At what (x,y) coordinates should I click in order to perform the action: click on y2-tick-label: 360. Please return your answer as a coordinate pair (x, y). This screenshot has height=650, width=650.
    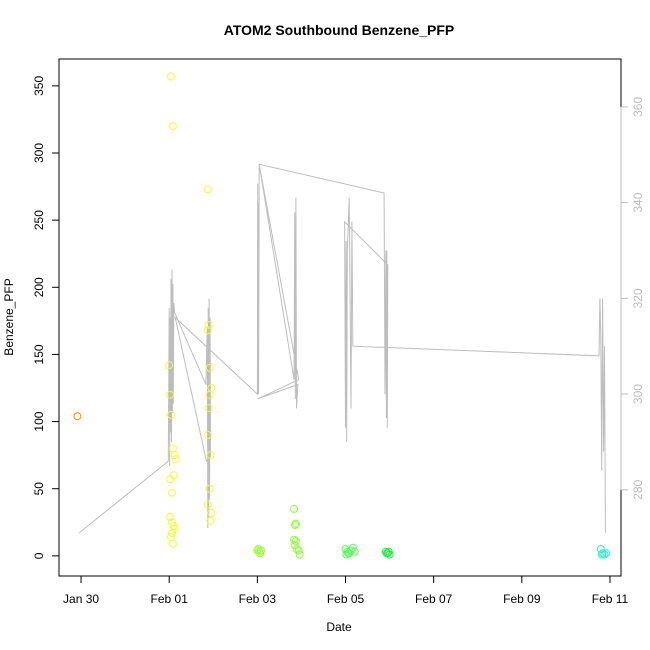
    Looking at the image, I should click on (638, 107).